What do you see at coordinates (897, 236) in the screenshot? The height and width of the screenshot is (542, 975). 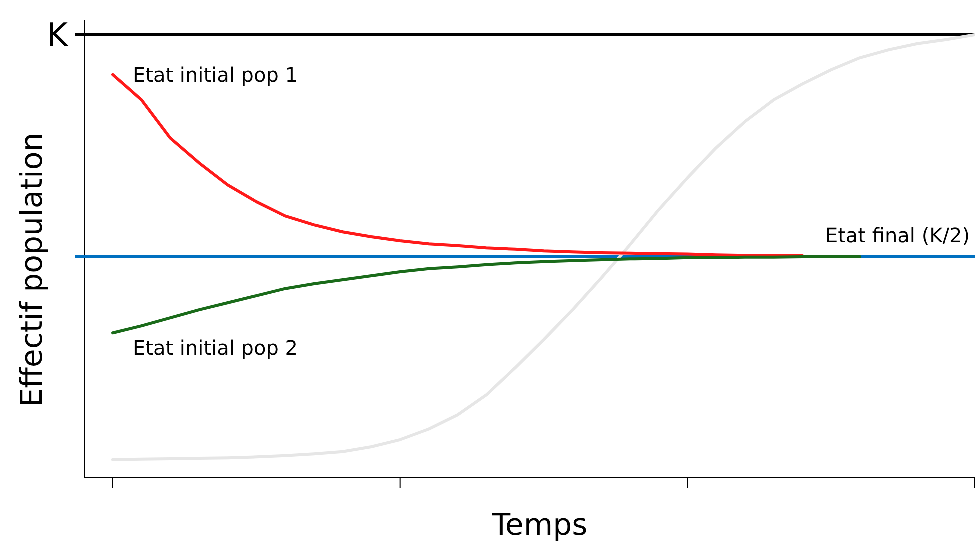 I see `ref-line-label: Etat final (K/2)` at bounding box center [897, 236].